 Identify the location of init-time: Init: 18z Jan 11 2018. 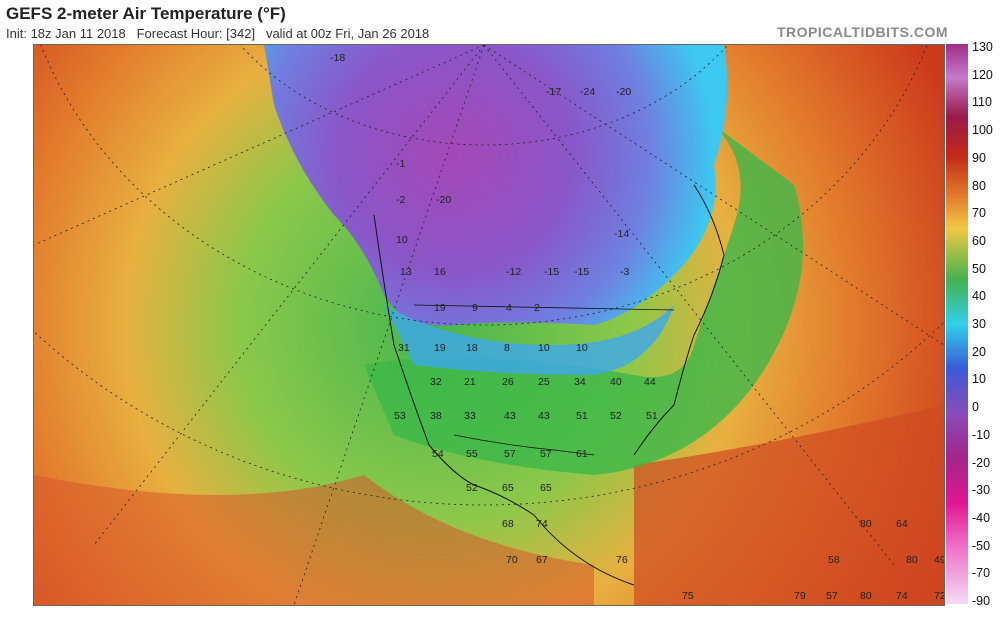
(66, 33).